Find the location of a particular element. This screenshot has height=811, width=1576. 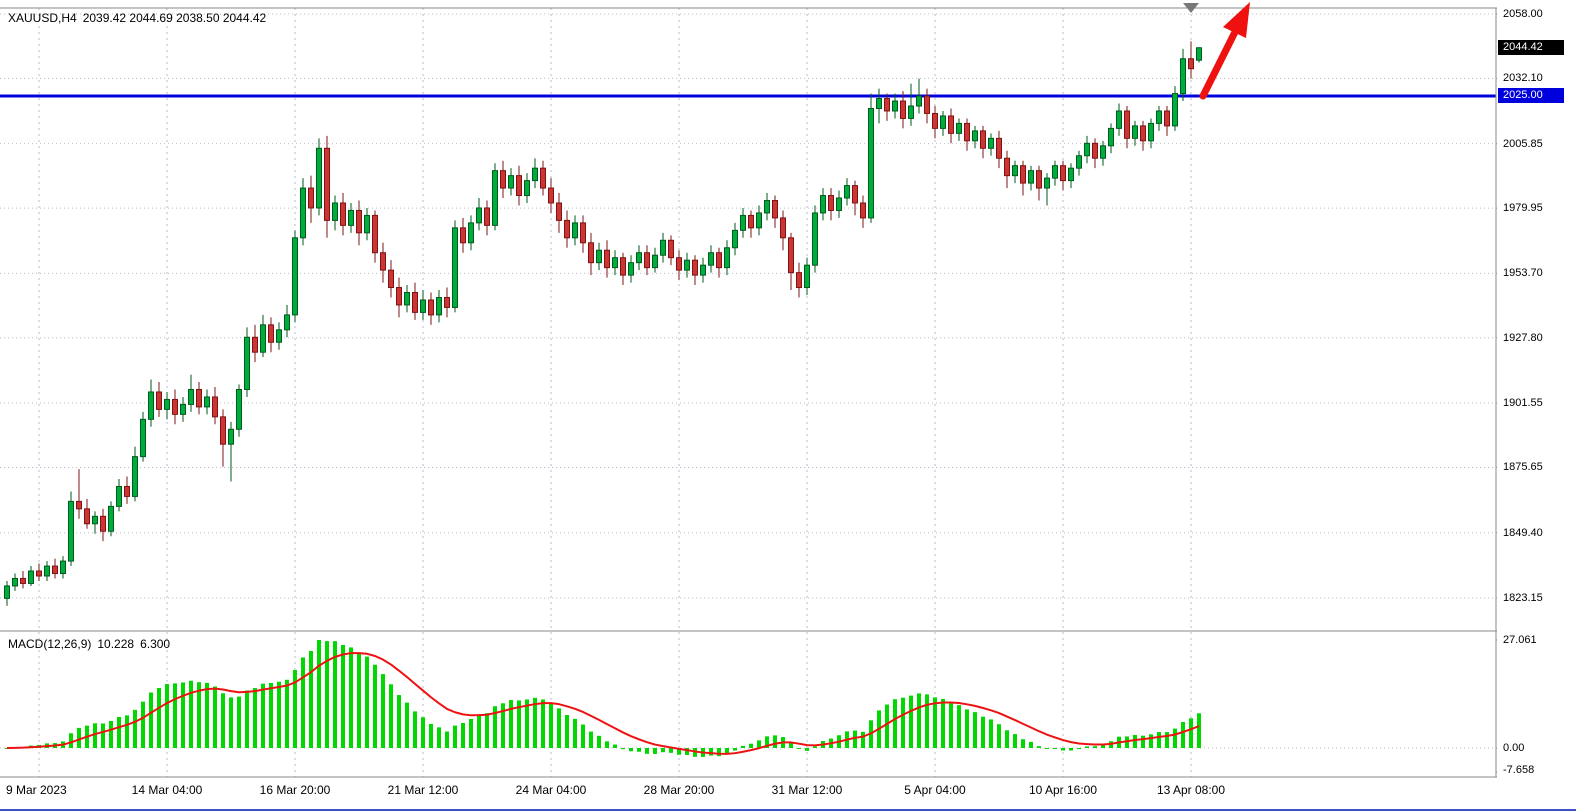

macd-main-value: 10.228 is located at coordinates (116, 644).